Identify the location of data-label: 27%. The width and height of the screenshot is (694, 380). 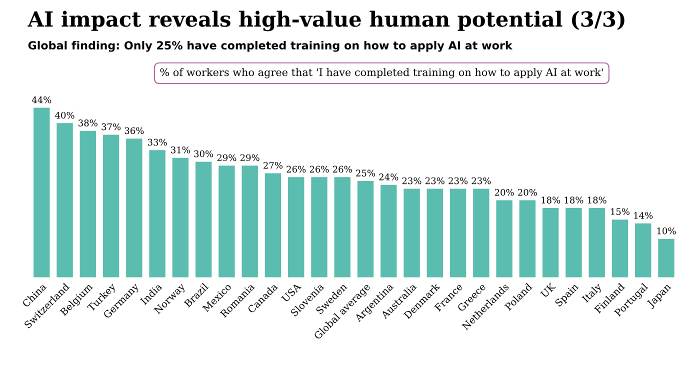
(273, 165).